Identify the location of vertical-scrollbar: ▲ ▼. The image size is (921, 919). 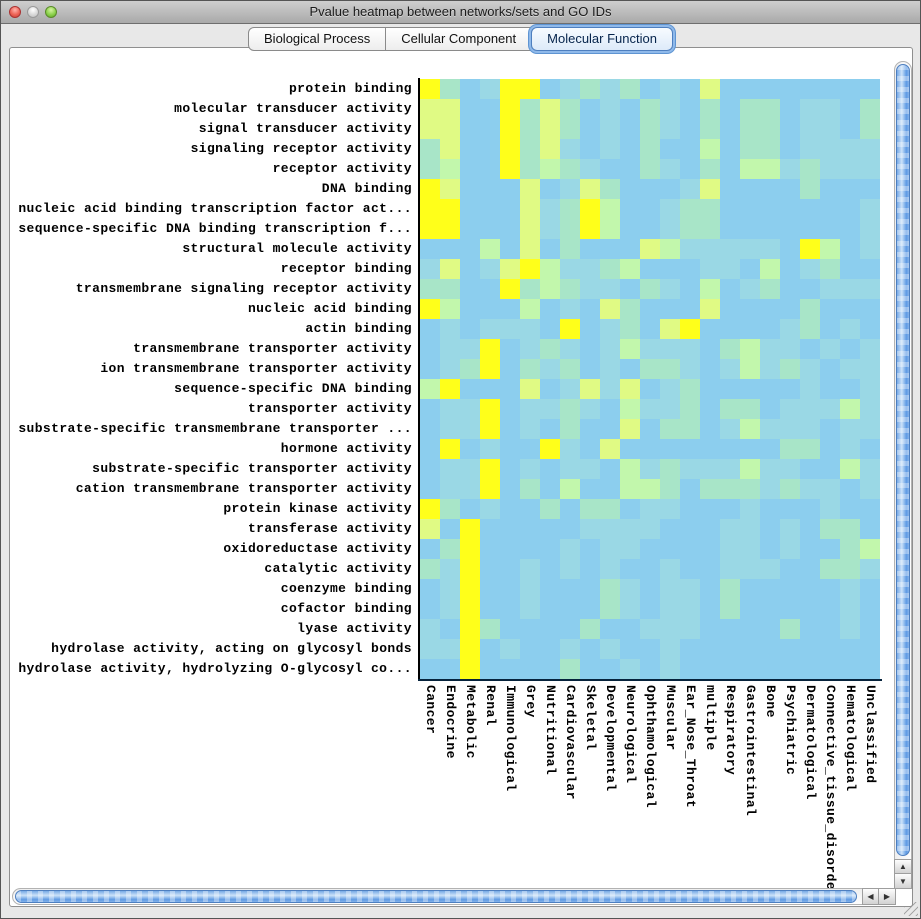
(903, 475).